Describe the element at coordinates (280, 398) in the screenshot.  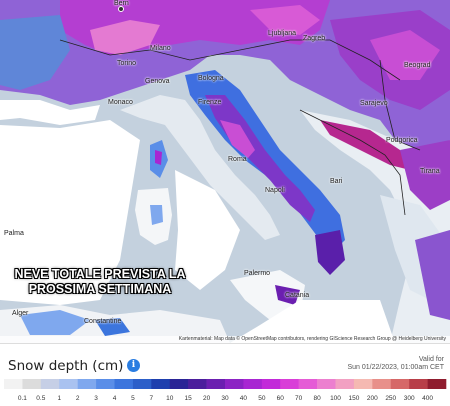
I see `color-scale-tick-label: 60` at that location.